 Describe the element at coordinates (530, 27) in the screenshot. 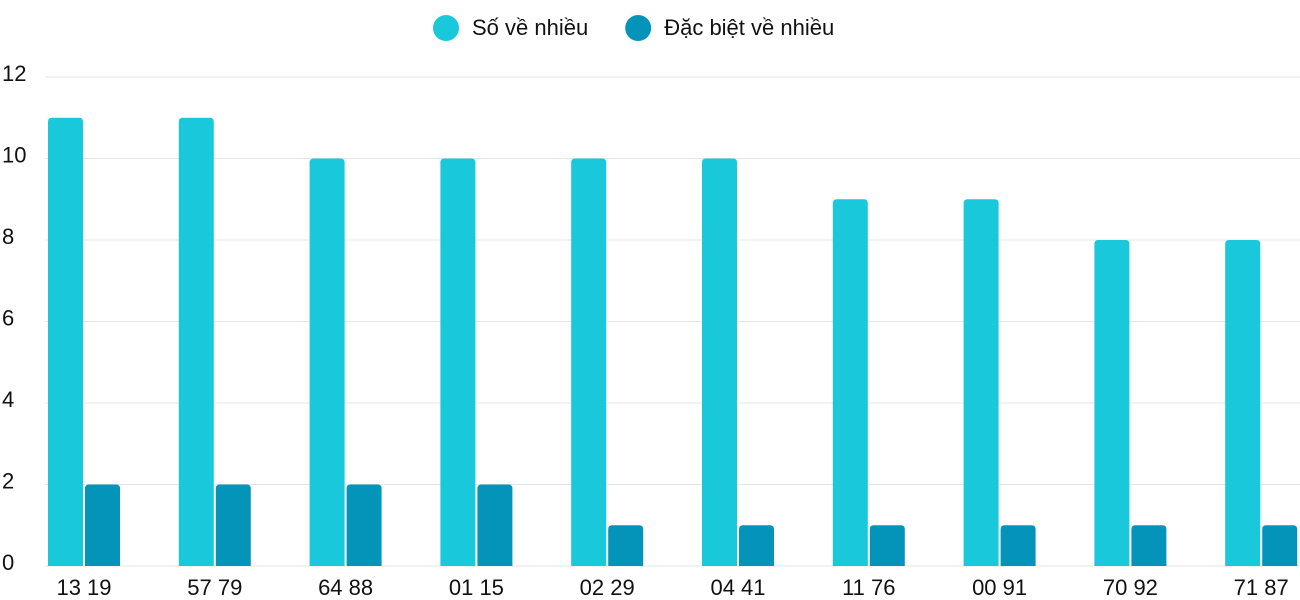

I see `legend-label: Số về nhiều` at that location.